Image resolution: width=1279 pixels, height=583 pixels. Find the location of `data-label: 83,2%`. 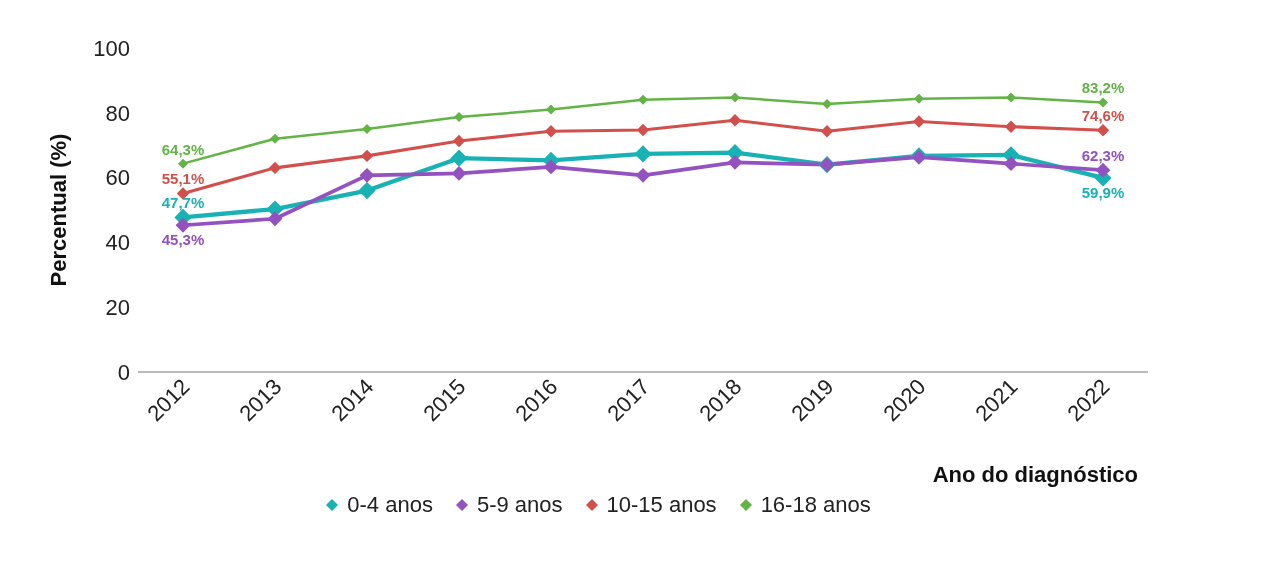

data-label: 83,2% is located at coordinates (1103, 88).